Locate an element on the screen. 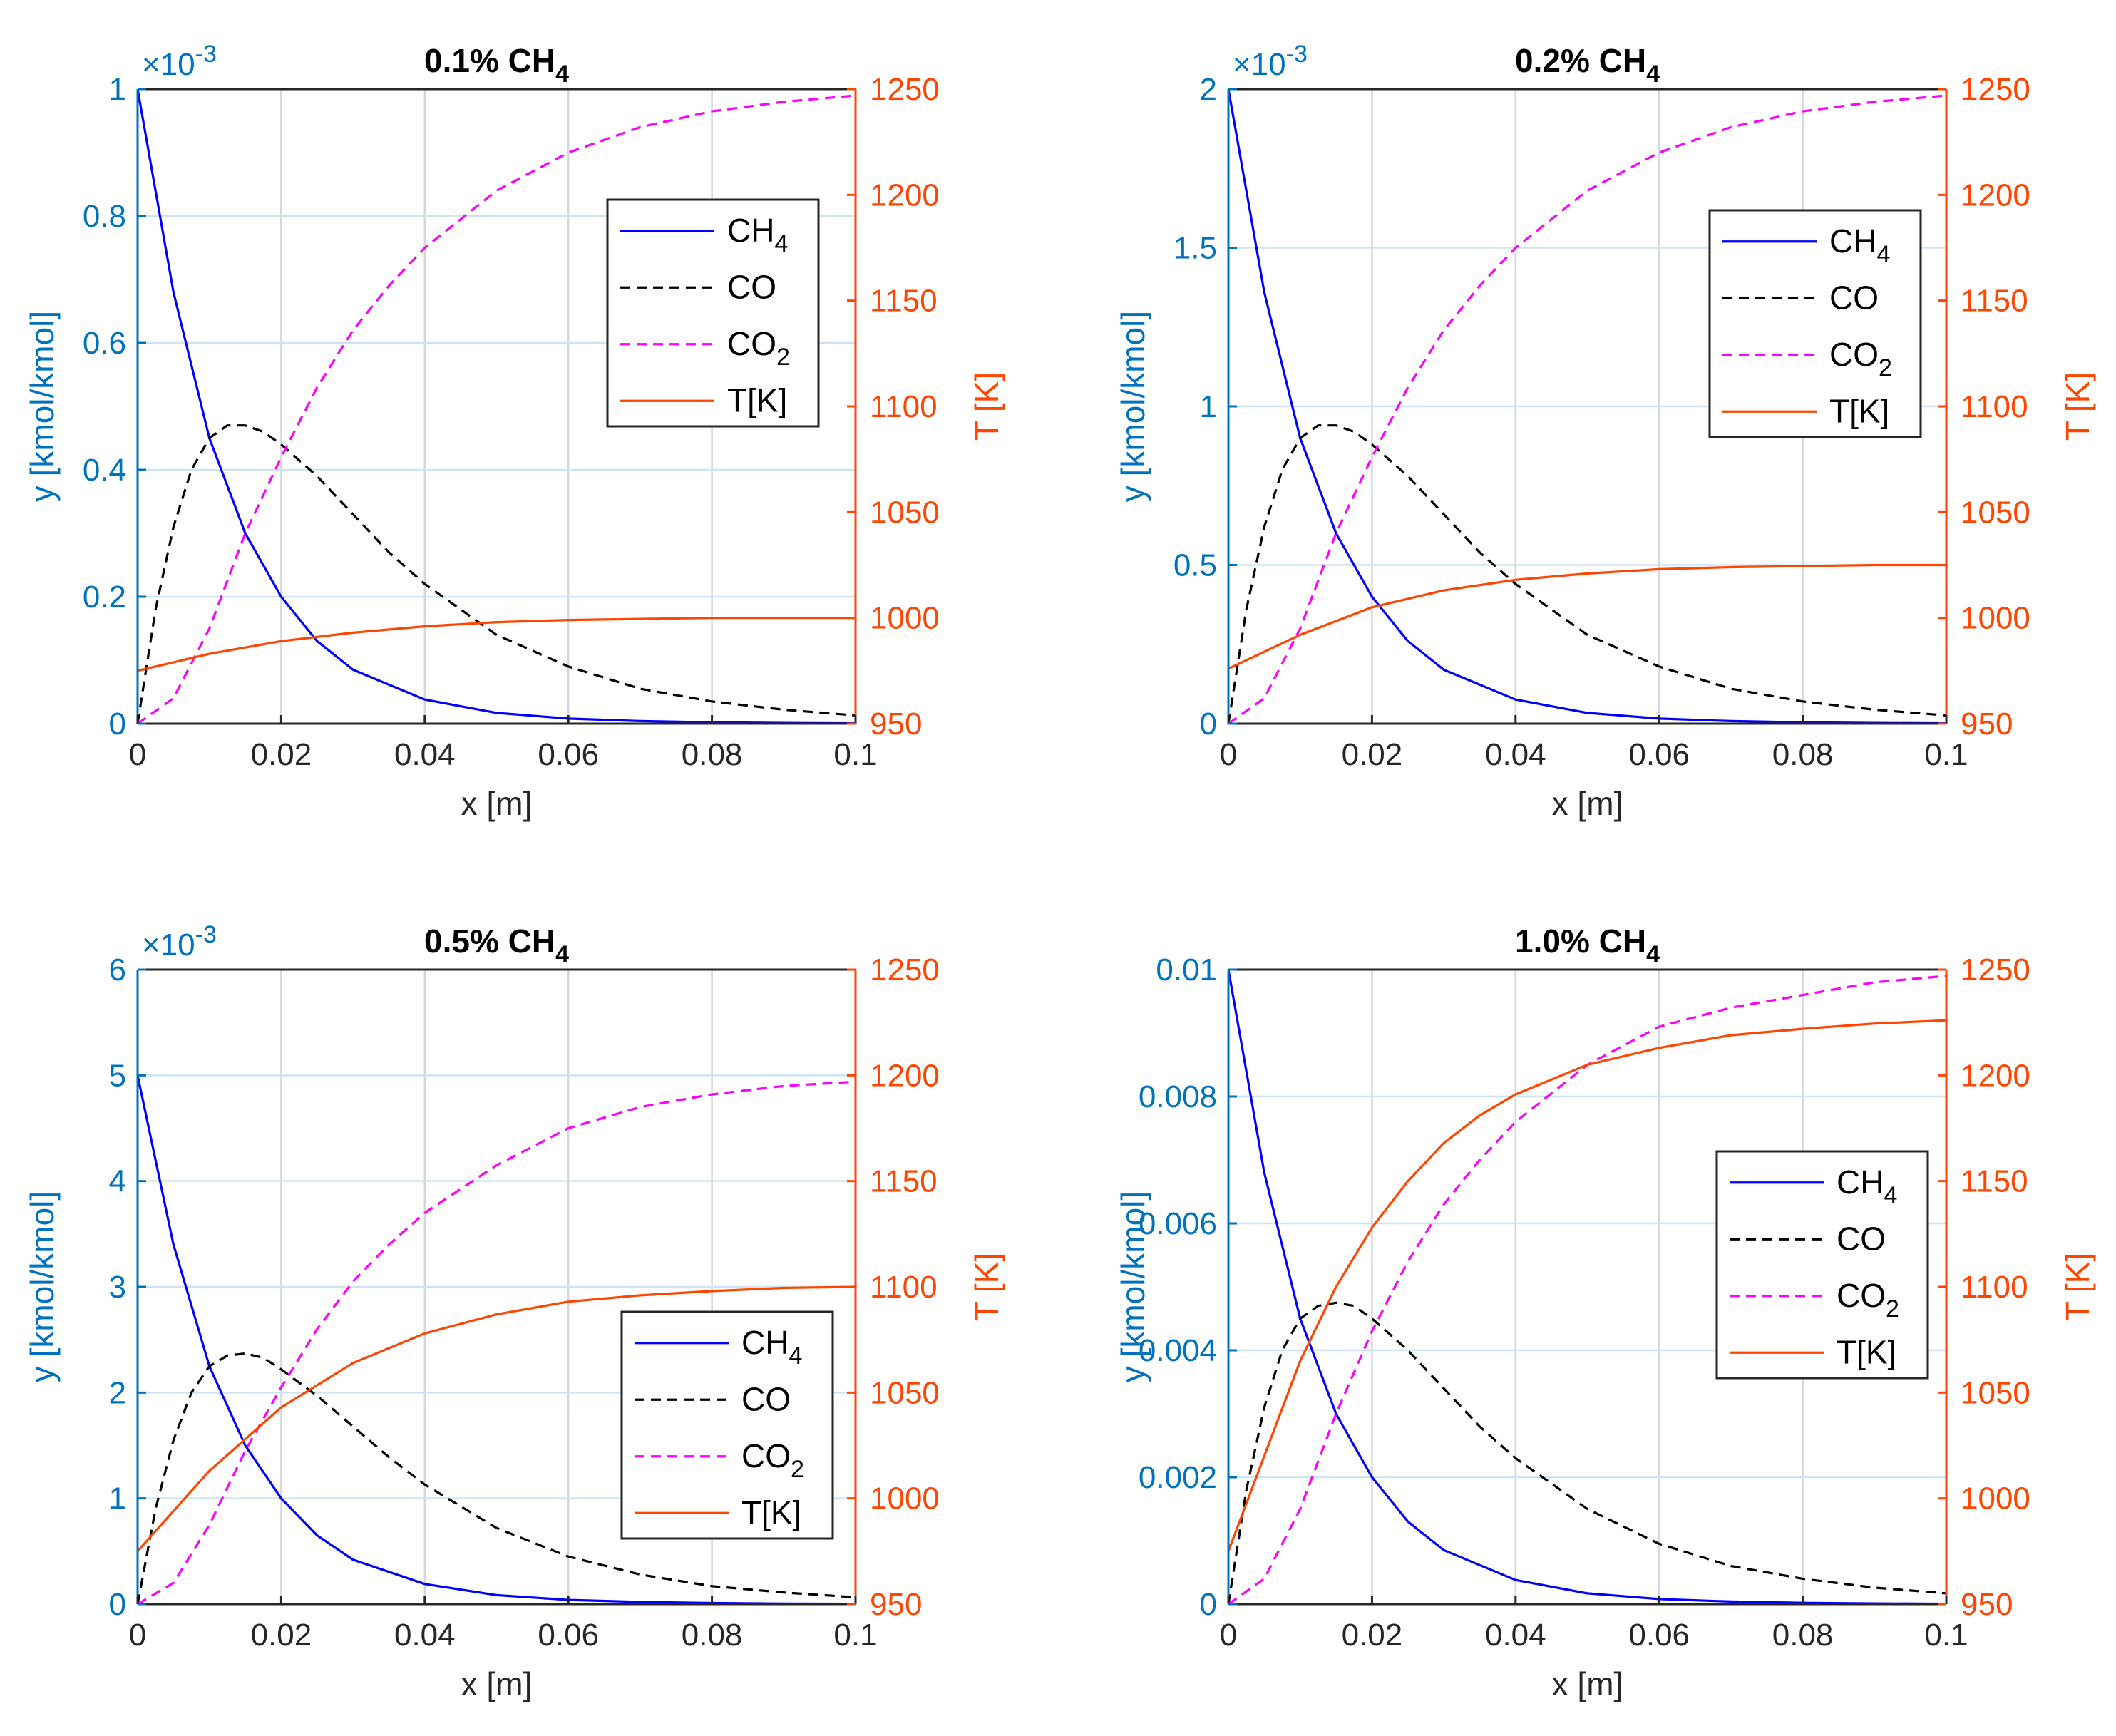 The height and width of the screenshot is (1736, 2116). chart-title: 0.1% CH4 is located at coordinates (497, 65).